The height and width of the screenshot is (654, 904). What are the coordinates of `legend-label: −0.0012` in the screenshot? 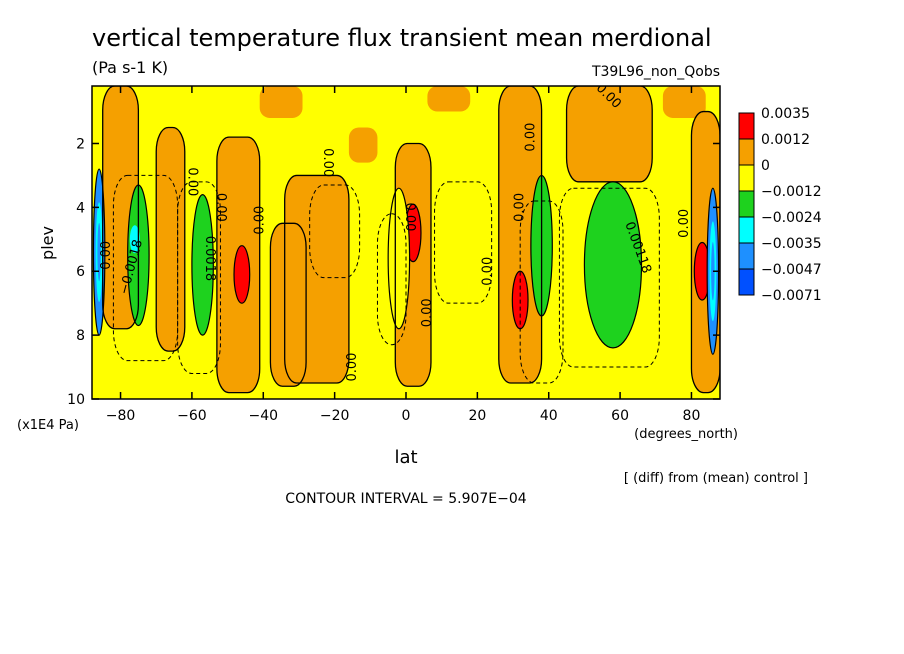 It's located at (791, 192).